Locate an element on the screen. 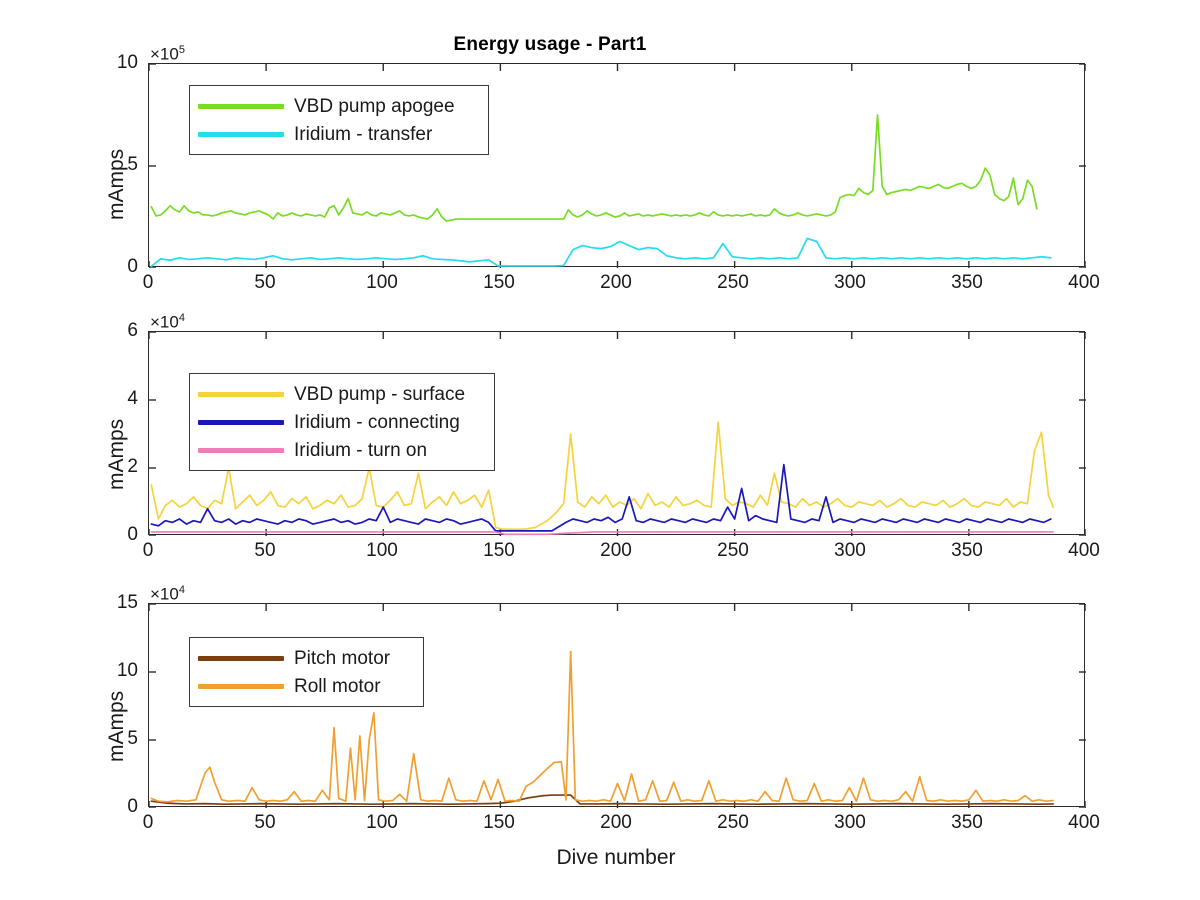  panel-middle-ytick: 0 is located at coordinates (132, 534).